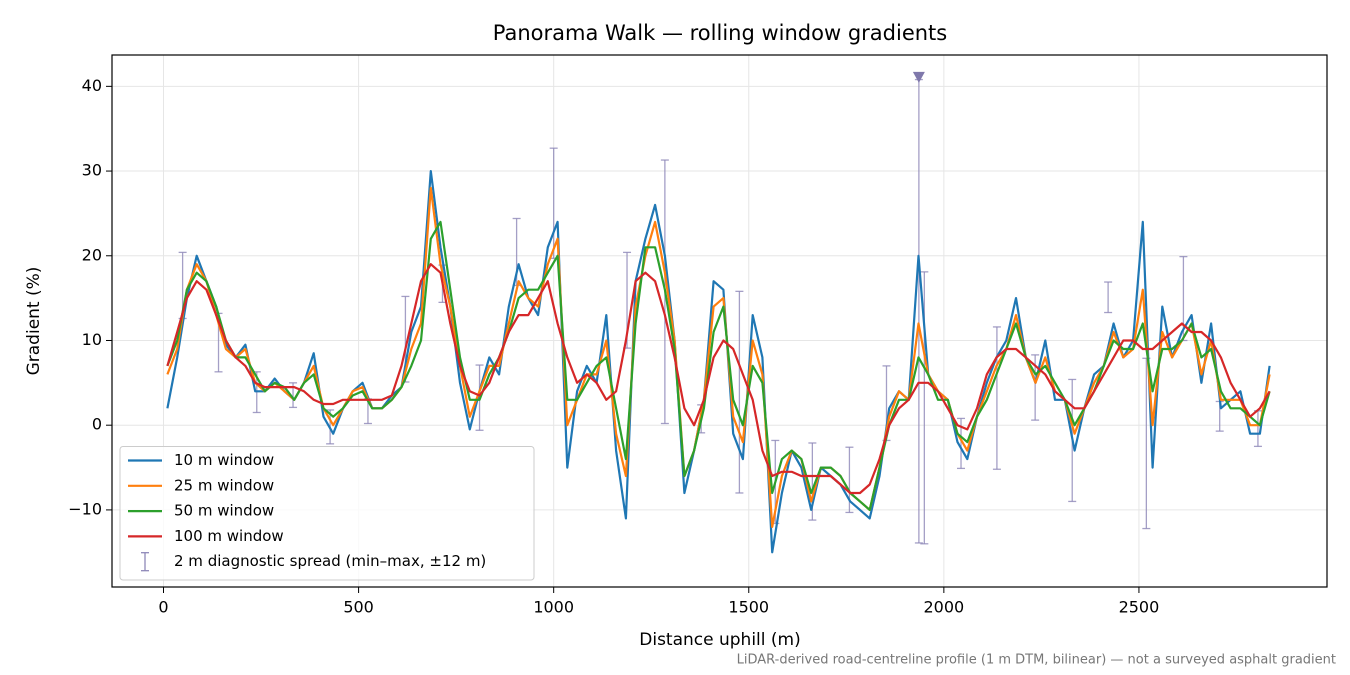 The image size is (1350, 675). I want to click on chart-title: Panorama Walk — rolling window gradients, so click(720, 33).